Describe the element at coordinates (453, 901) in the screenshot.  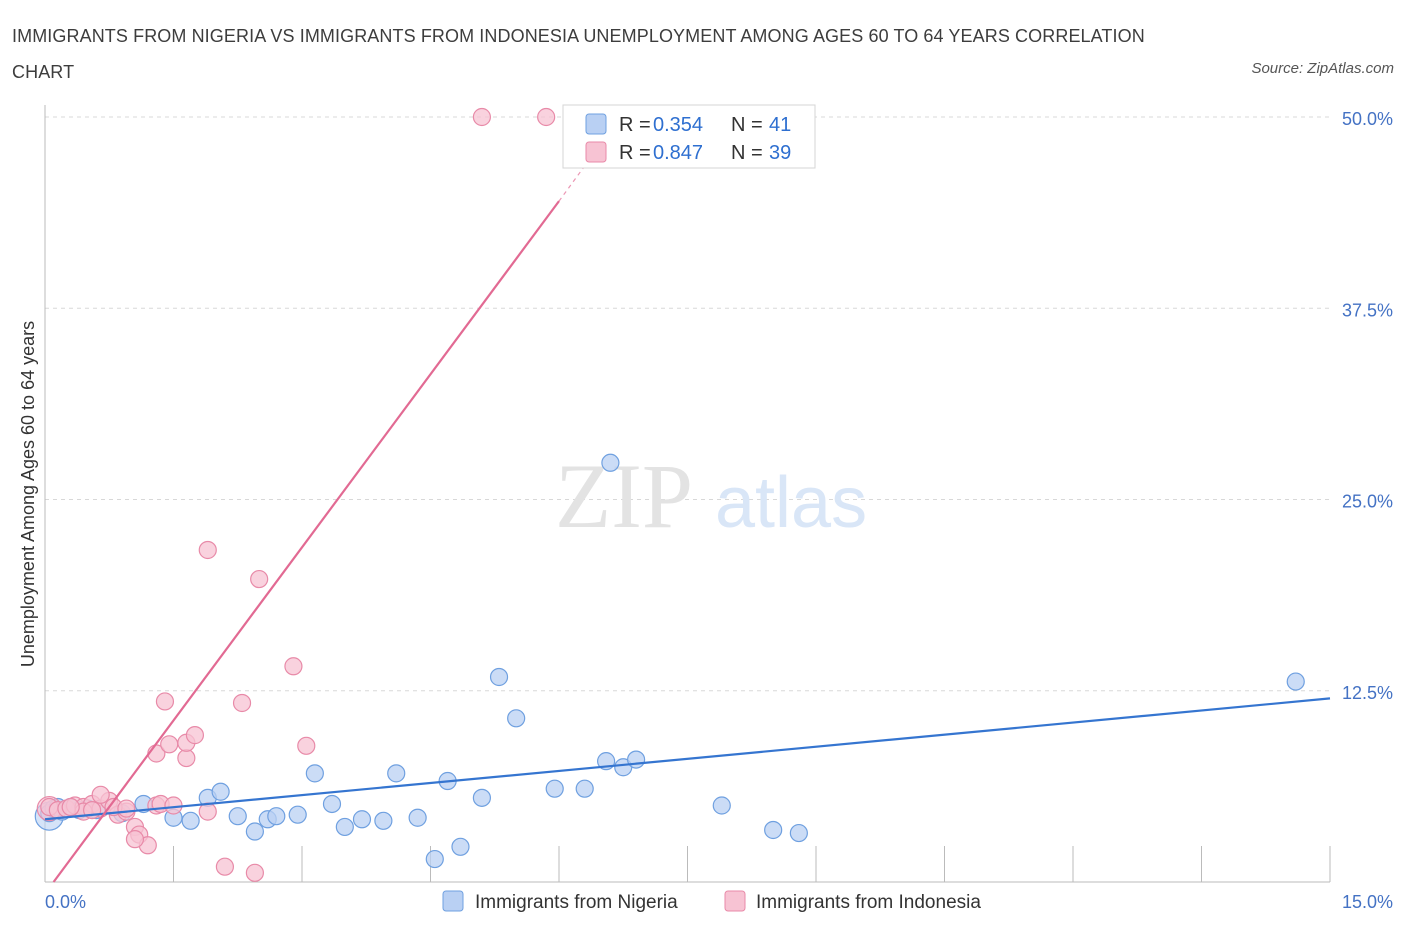
I see `bottom-legend-nigeria-swatch` at that location.